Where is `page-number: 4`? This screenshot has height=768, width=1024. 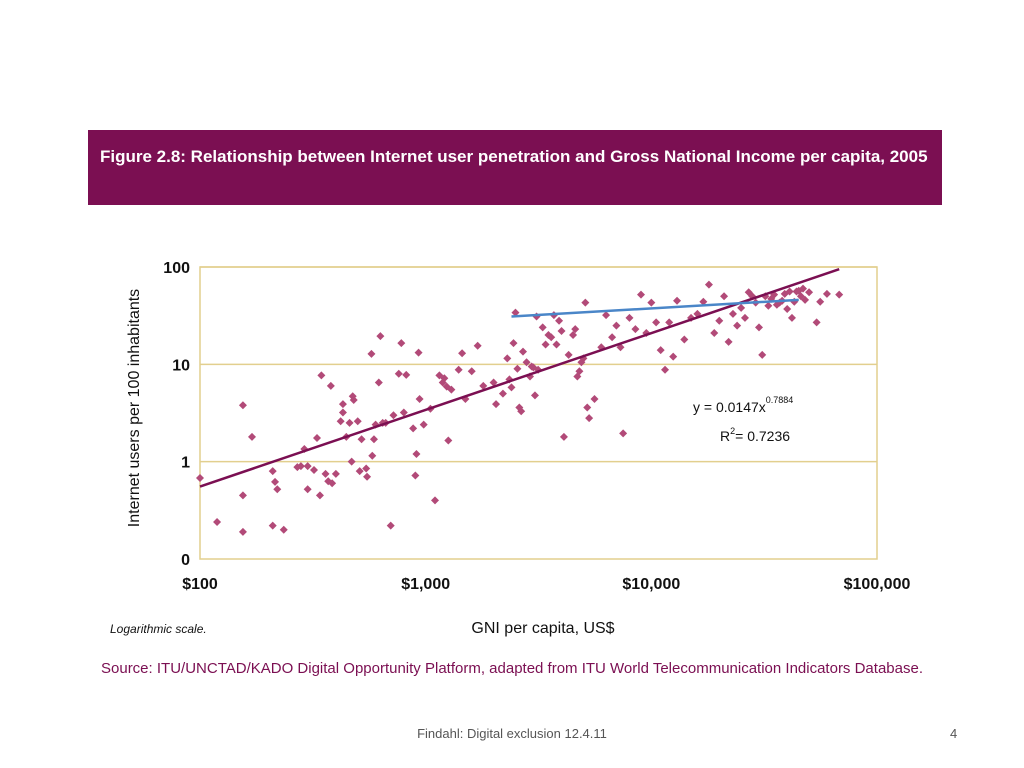
page-number: 4 is located at coordinates (954, 733).